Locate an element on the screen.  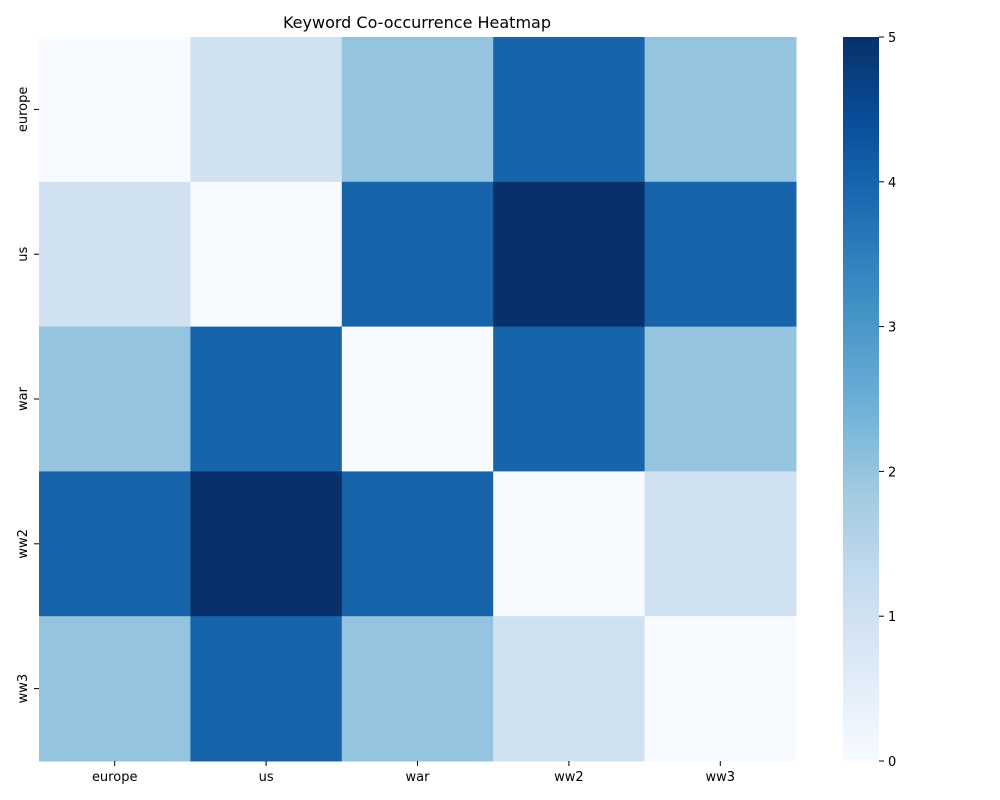
x-axis: europe us war ww2 ww3 is located at coordinates (413, 773).